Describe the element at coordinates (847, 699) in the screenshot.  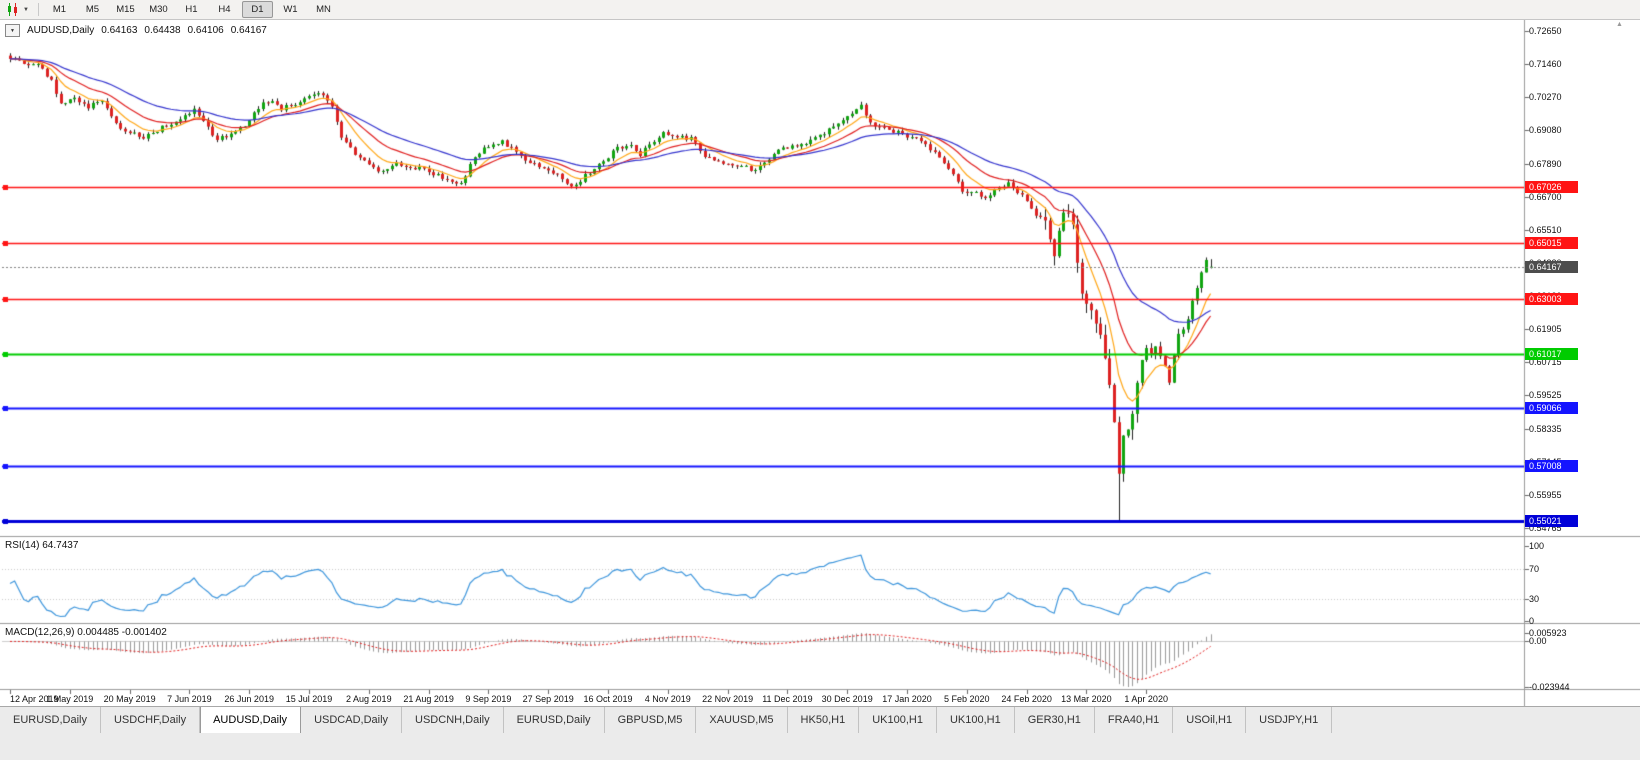
I see `date-axis-label: 30 Dec 2019` at that location.